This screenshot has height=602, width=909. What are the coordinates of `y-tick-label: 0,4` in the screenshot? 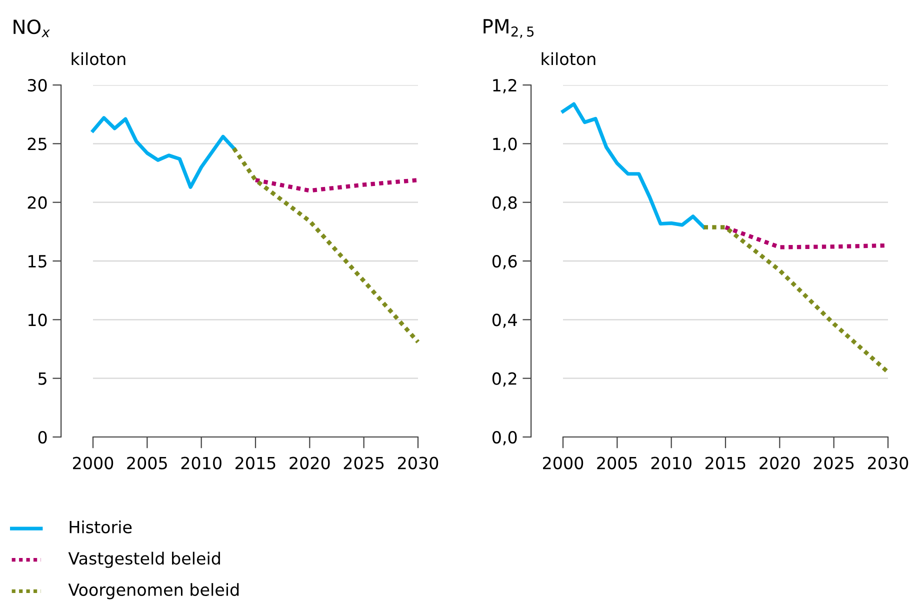 It's located at (504, 321).